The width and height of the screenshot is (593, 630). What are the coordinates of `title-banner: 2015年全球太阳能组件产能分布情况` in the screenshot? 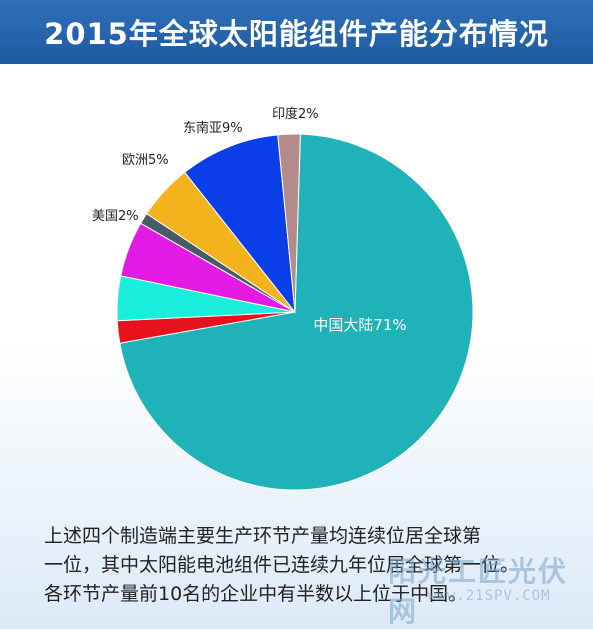 It's located at (296, 32).